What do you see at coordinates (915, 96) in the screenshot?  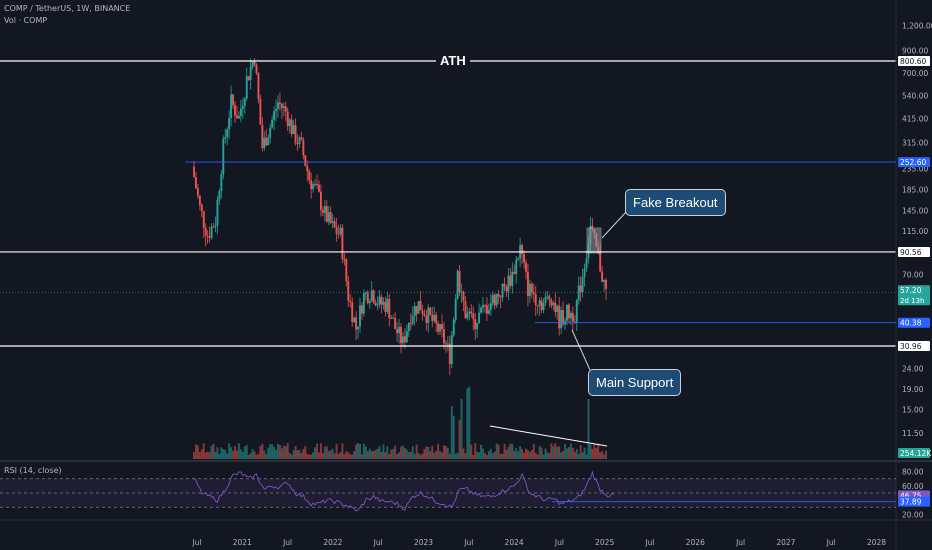 I see `price-tick-label: 540.00` at bounding box center [915, 96].